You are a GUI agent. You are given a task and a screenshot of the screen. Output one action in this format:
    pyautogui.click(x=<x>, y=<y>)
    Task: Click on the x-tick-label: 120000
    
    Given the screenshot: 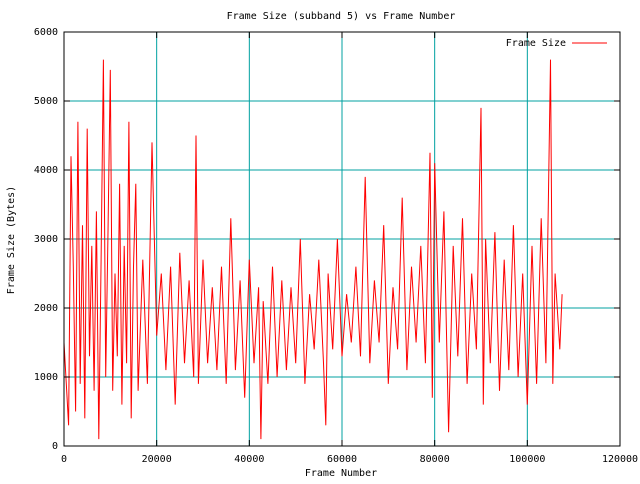 What is the action you would take?
    pyautogui.click(x=620, y=459)
    